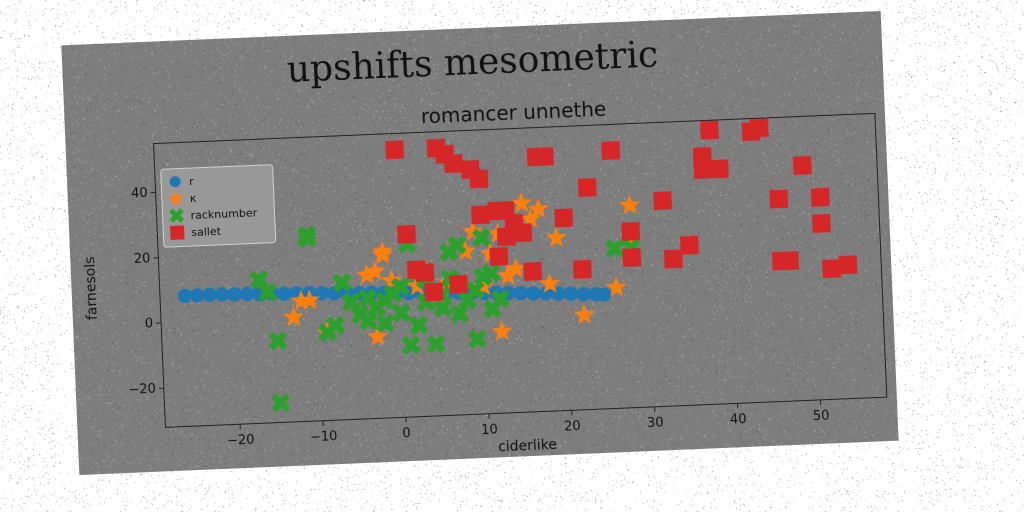 The height and width of the screenshot is (512, 1024). I want to click on y-tick-label: 0, so click(149, 323).